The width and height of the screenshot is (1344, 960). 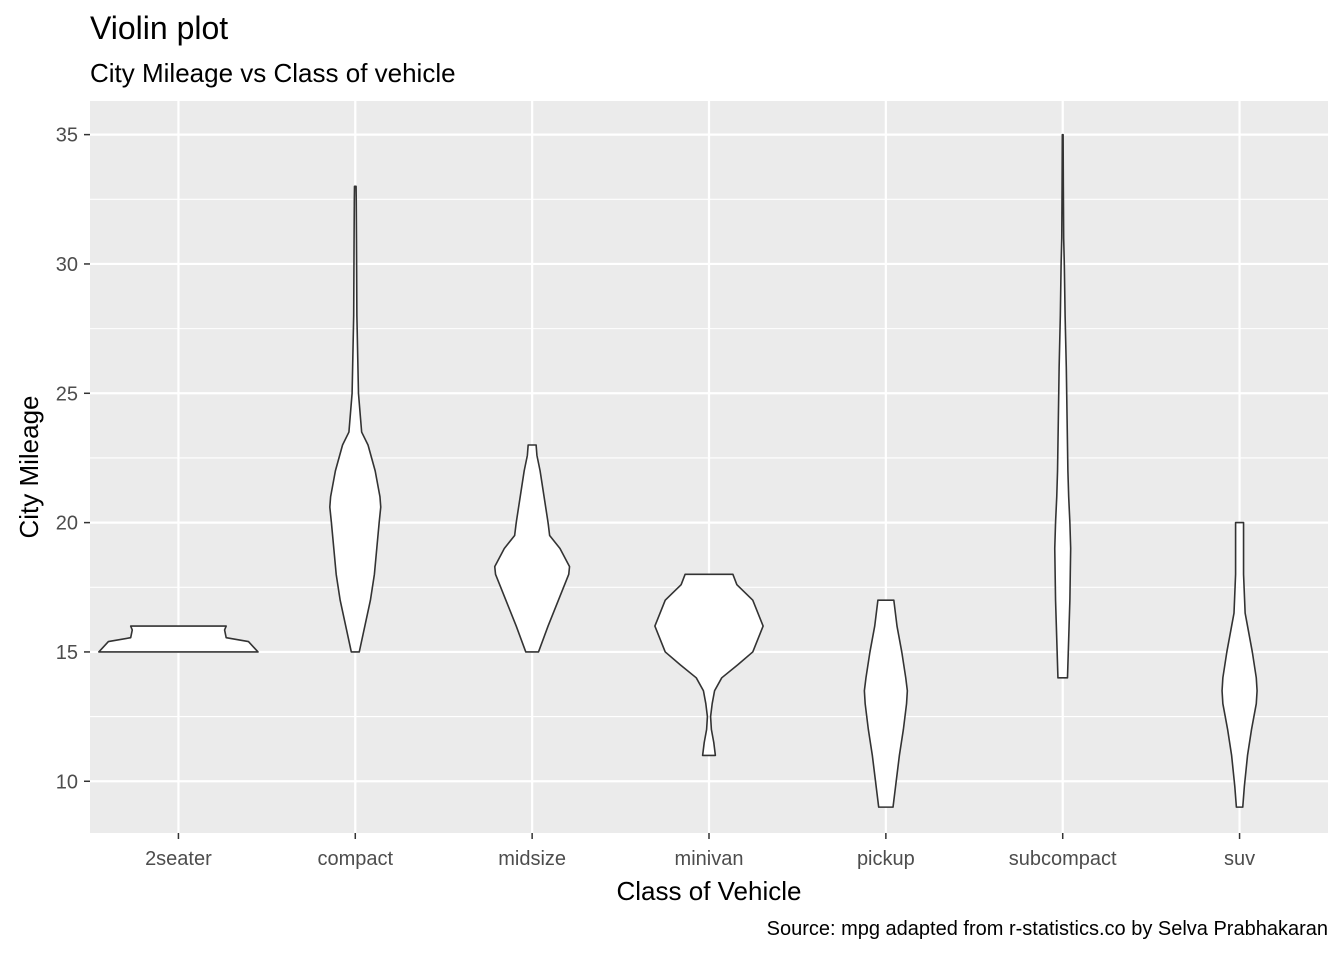 I want to click on chart-title: Violin plot, so click(x=159, y=28).